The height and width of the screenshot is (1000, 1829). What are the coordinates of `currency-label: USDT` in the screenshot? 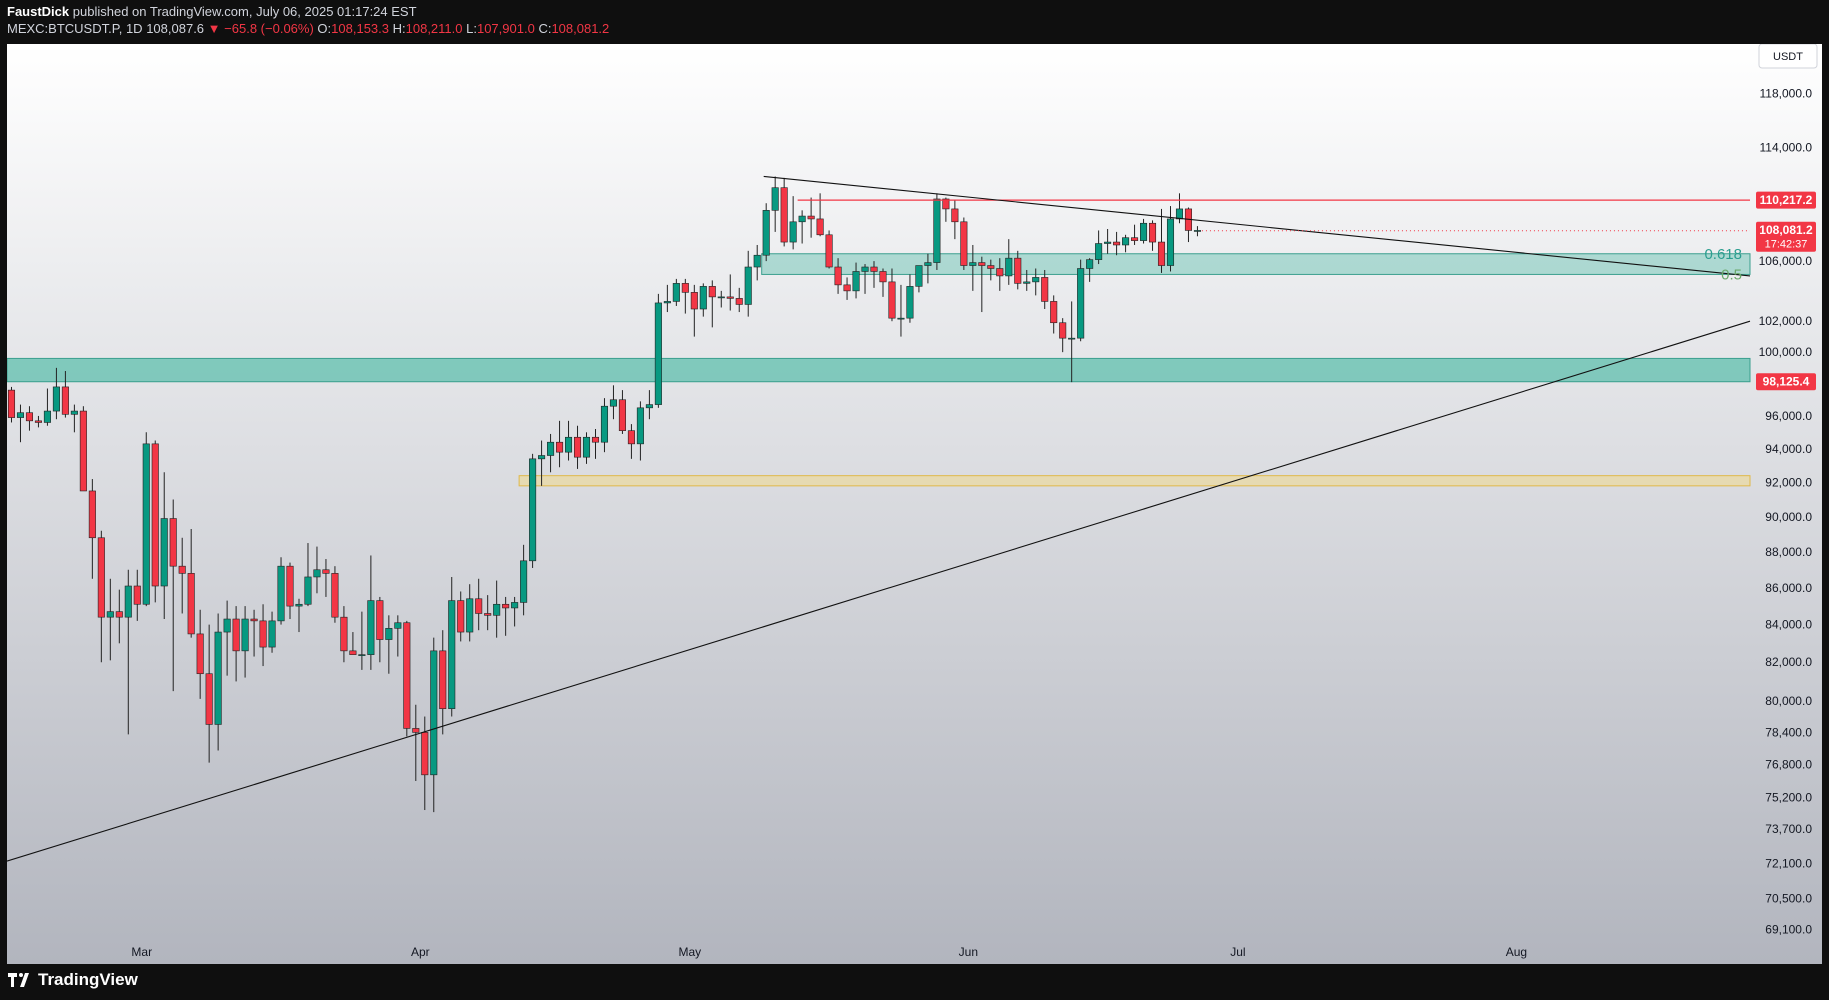 It's located at (1788, 57).